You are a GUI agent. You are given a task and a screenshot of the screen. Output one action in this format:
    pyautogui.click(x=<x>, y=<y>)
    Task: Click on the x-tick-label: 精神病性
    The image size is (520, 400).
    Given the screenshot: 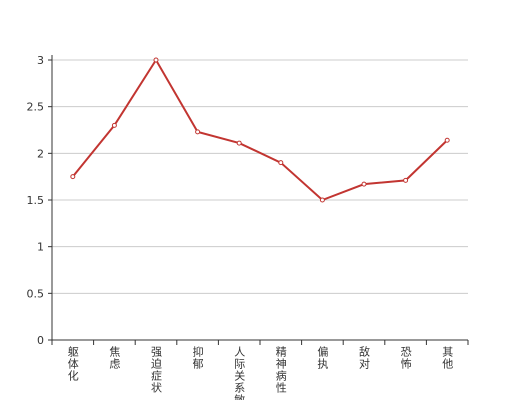 What is the action you would take?
    pyautogui.click(x=280, y=370)
    